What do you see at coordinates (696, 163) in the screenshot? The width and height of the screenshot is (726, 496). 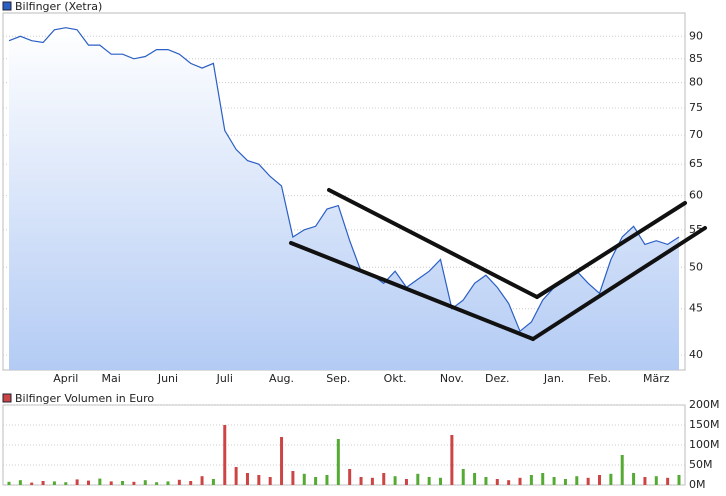 I see `y-tick-label: 65` at bounding box center [696, 163].